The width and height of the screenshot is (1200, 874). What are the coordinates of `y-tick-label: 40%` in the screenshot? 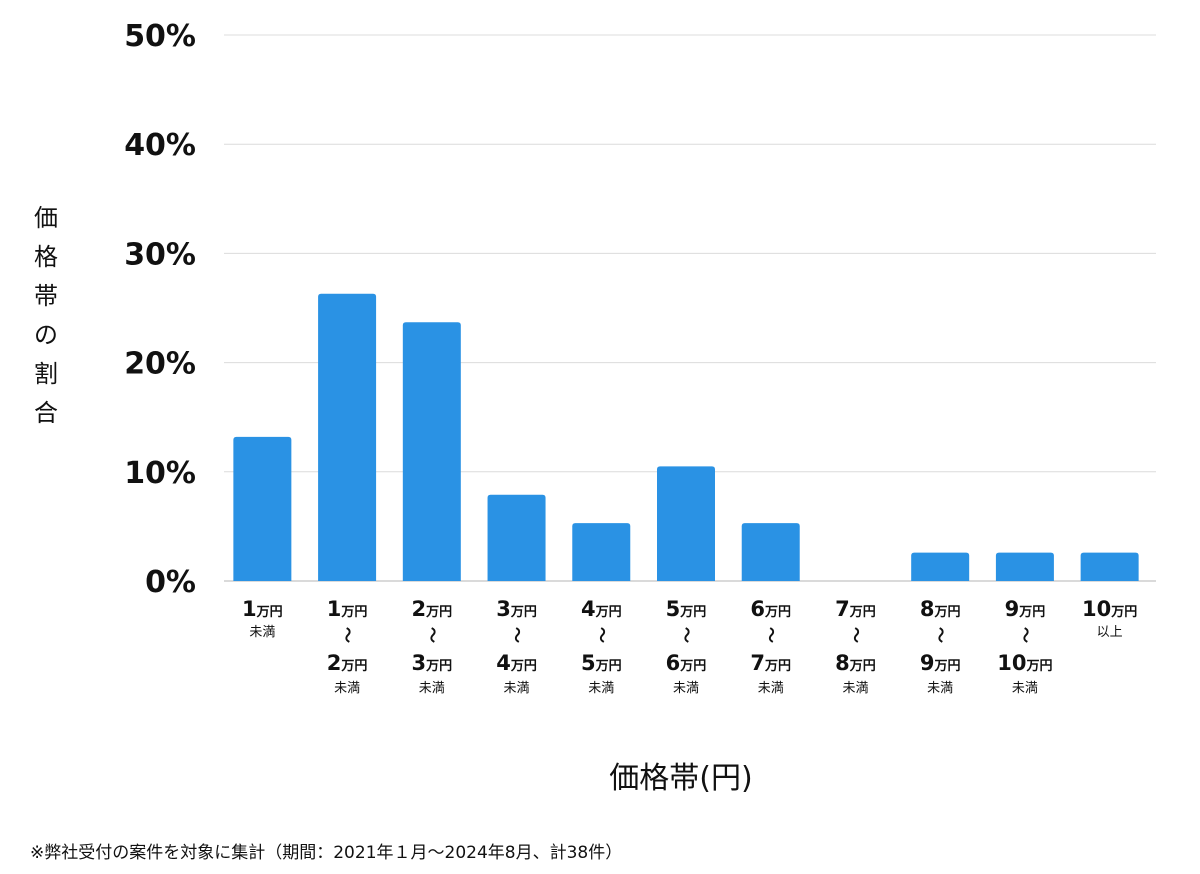 It's located at (160, 145).